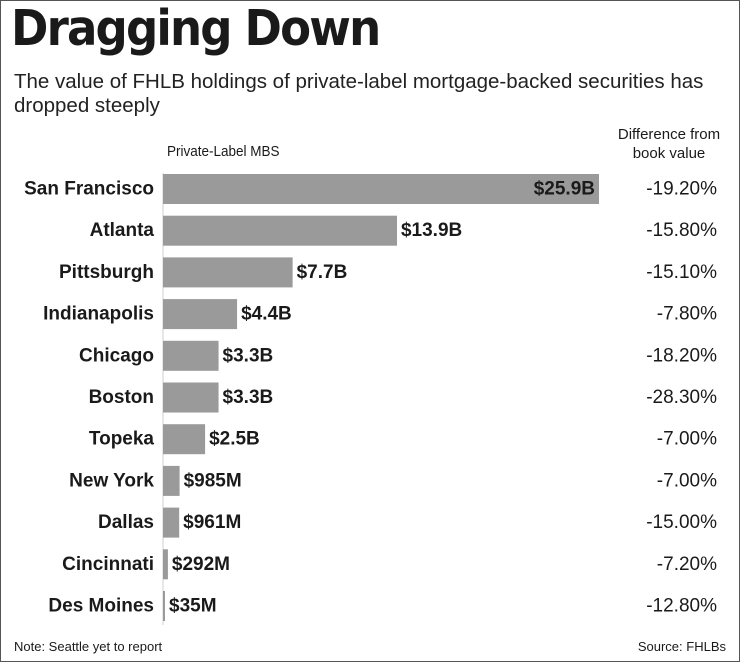  I want to click on bar-dallas, so click(171, 522).